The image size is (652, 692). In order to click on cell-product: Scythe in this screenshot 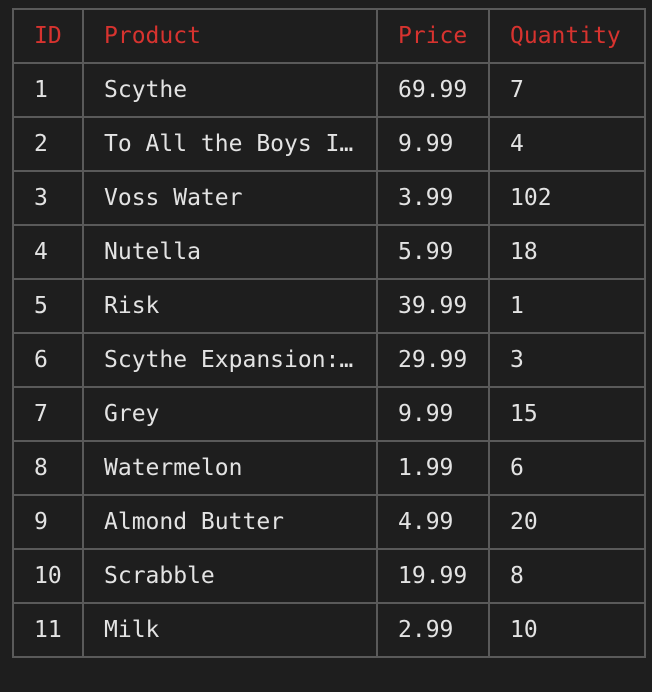, I will do `click(230, 90)`.